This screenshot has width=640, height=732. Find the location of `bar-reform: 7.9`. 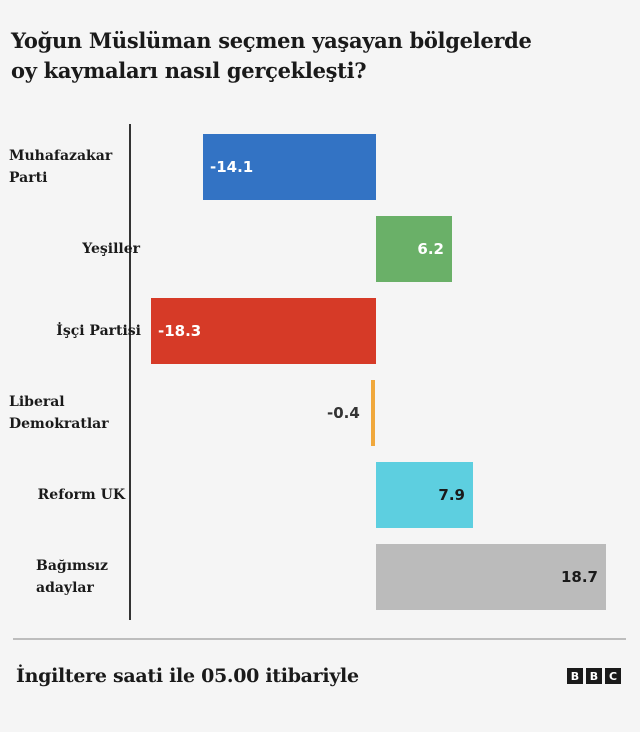

bar-reform: 7.9 is located at coordinates (424, 495).